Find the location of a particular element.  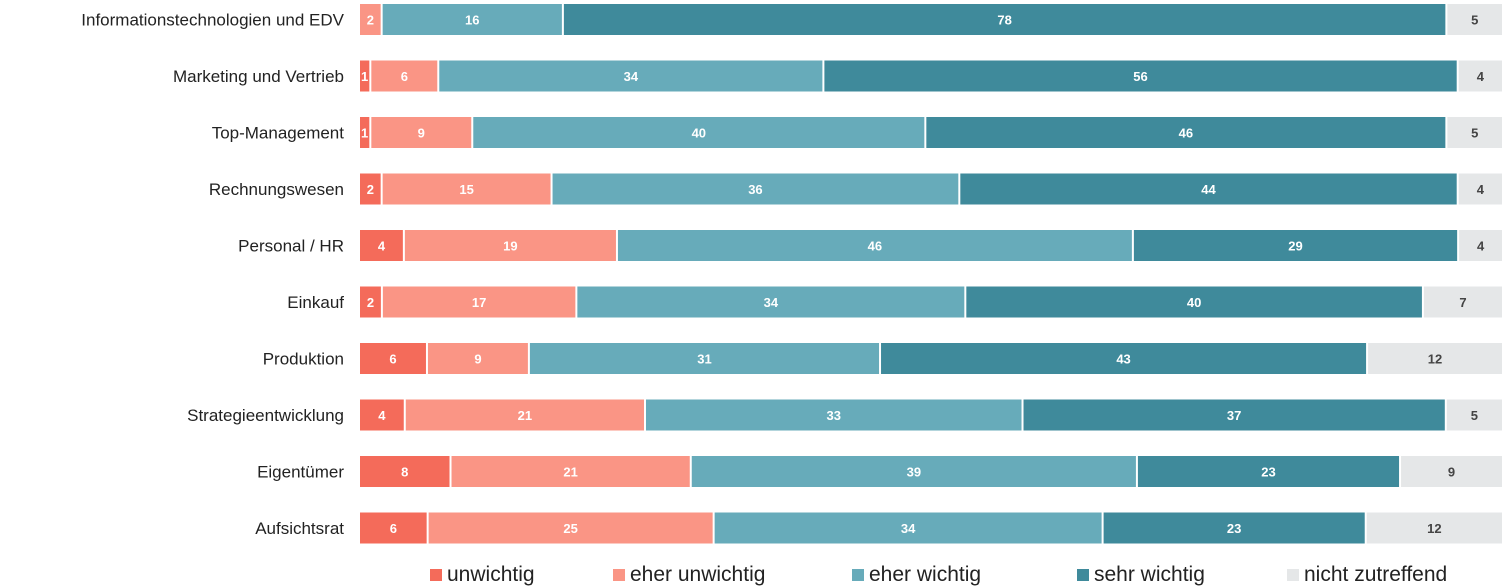

data-label: 16 is located at coordinates (472, 20).